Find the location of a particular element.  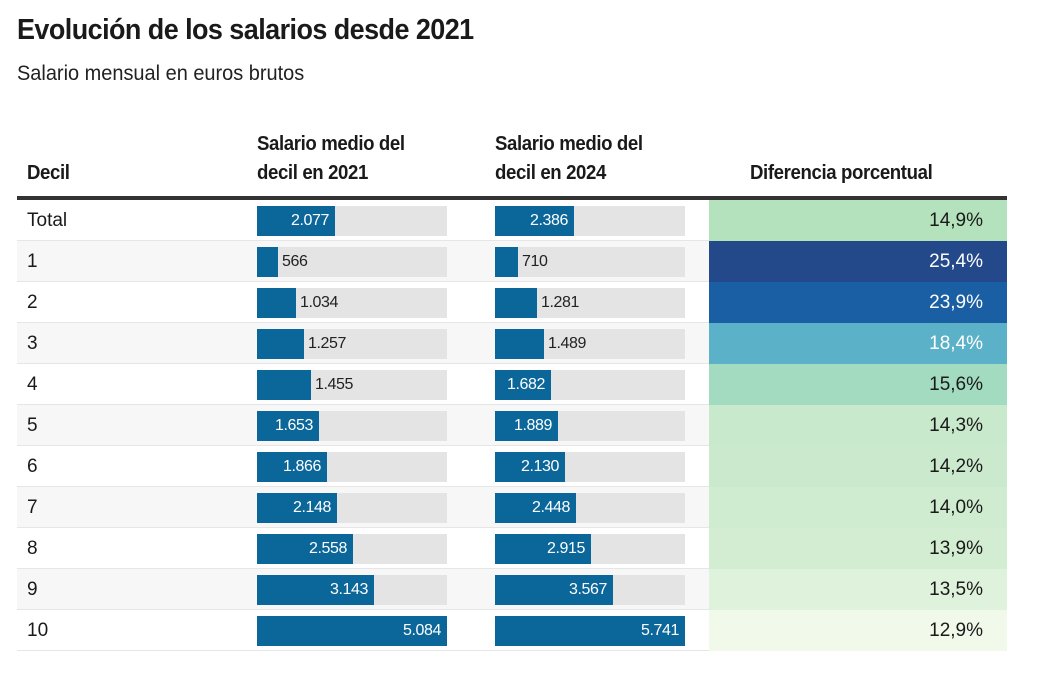

decil-label: 5 is located at coordinates (32, 425).